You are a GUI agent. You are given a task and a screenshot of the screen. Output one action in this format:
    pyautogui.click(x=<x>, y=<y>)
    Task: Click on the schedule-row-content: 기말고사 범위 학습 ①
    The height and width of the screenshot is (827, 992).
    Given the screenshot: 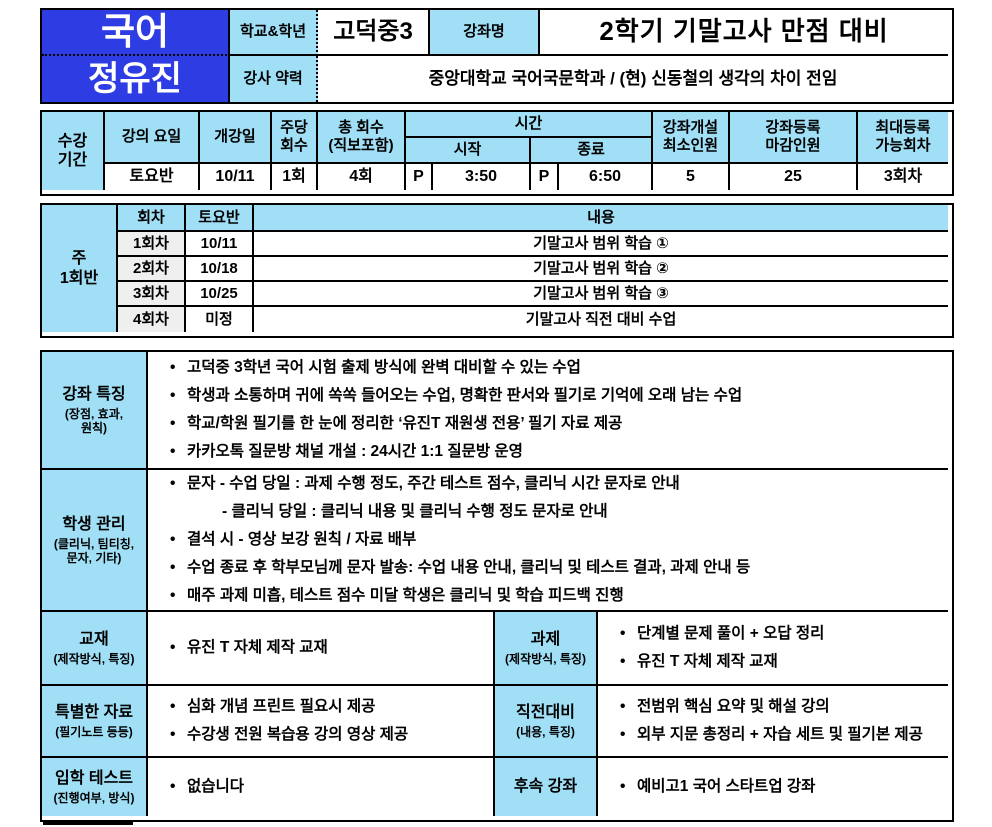 What is the action you would take?
    pyautogui.click(x=601, y=244)
    